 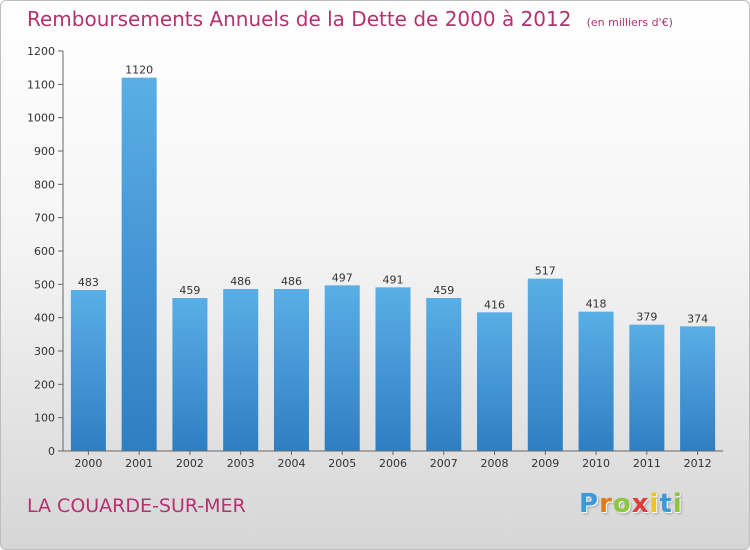 What do you see at coordinates (241, 370) in the screenshot?
I see `bar-2003` at bounding box center [241, 370].